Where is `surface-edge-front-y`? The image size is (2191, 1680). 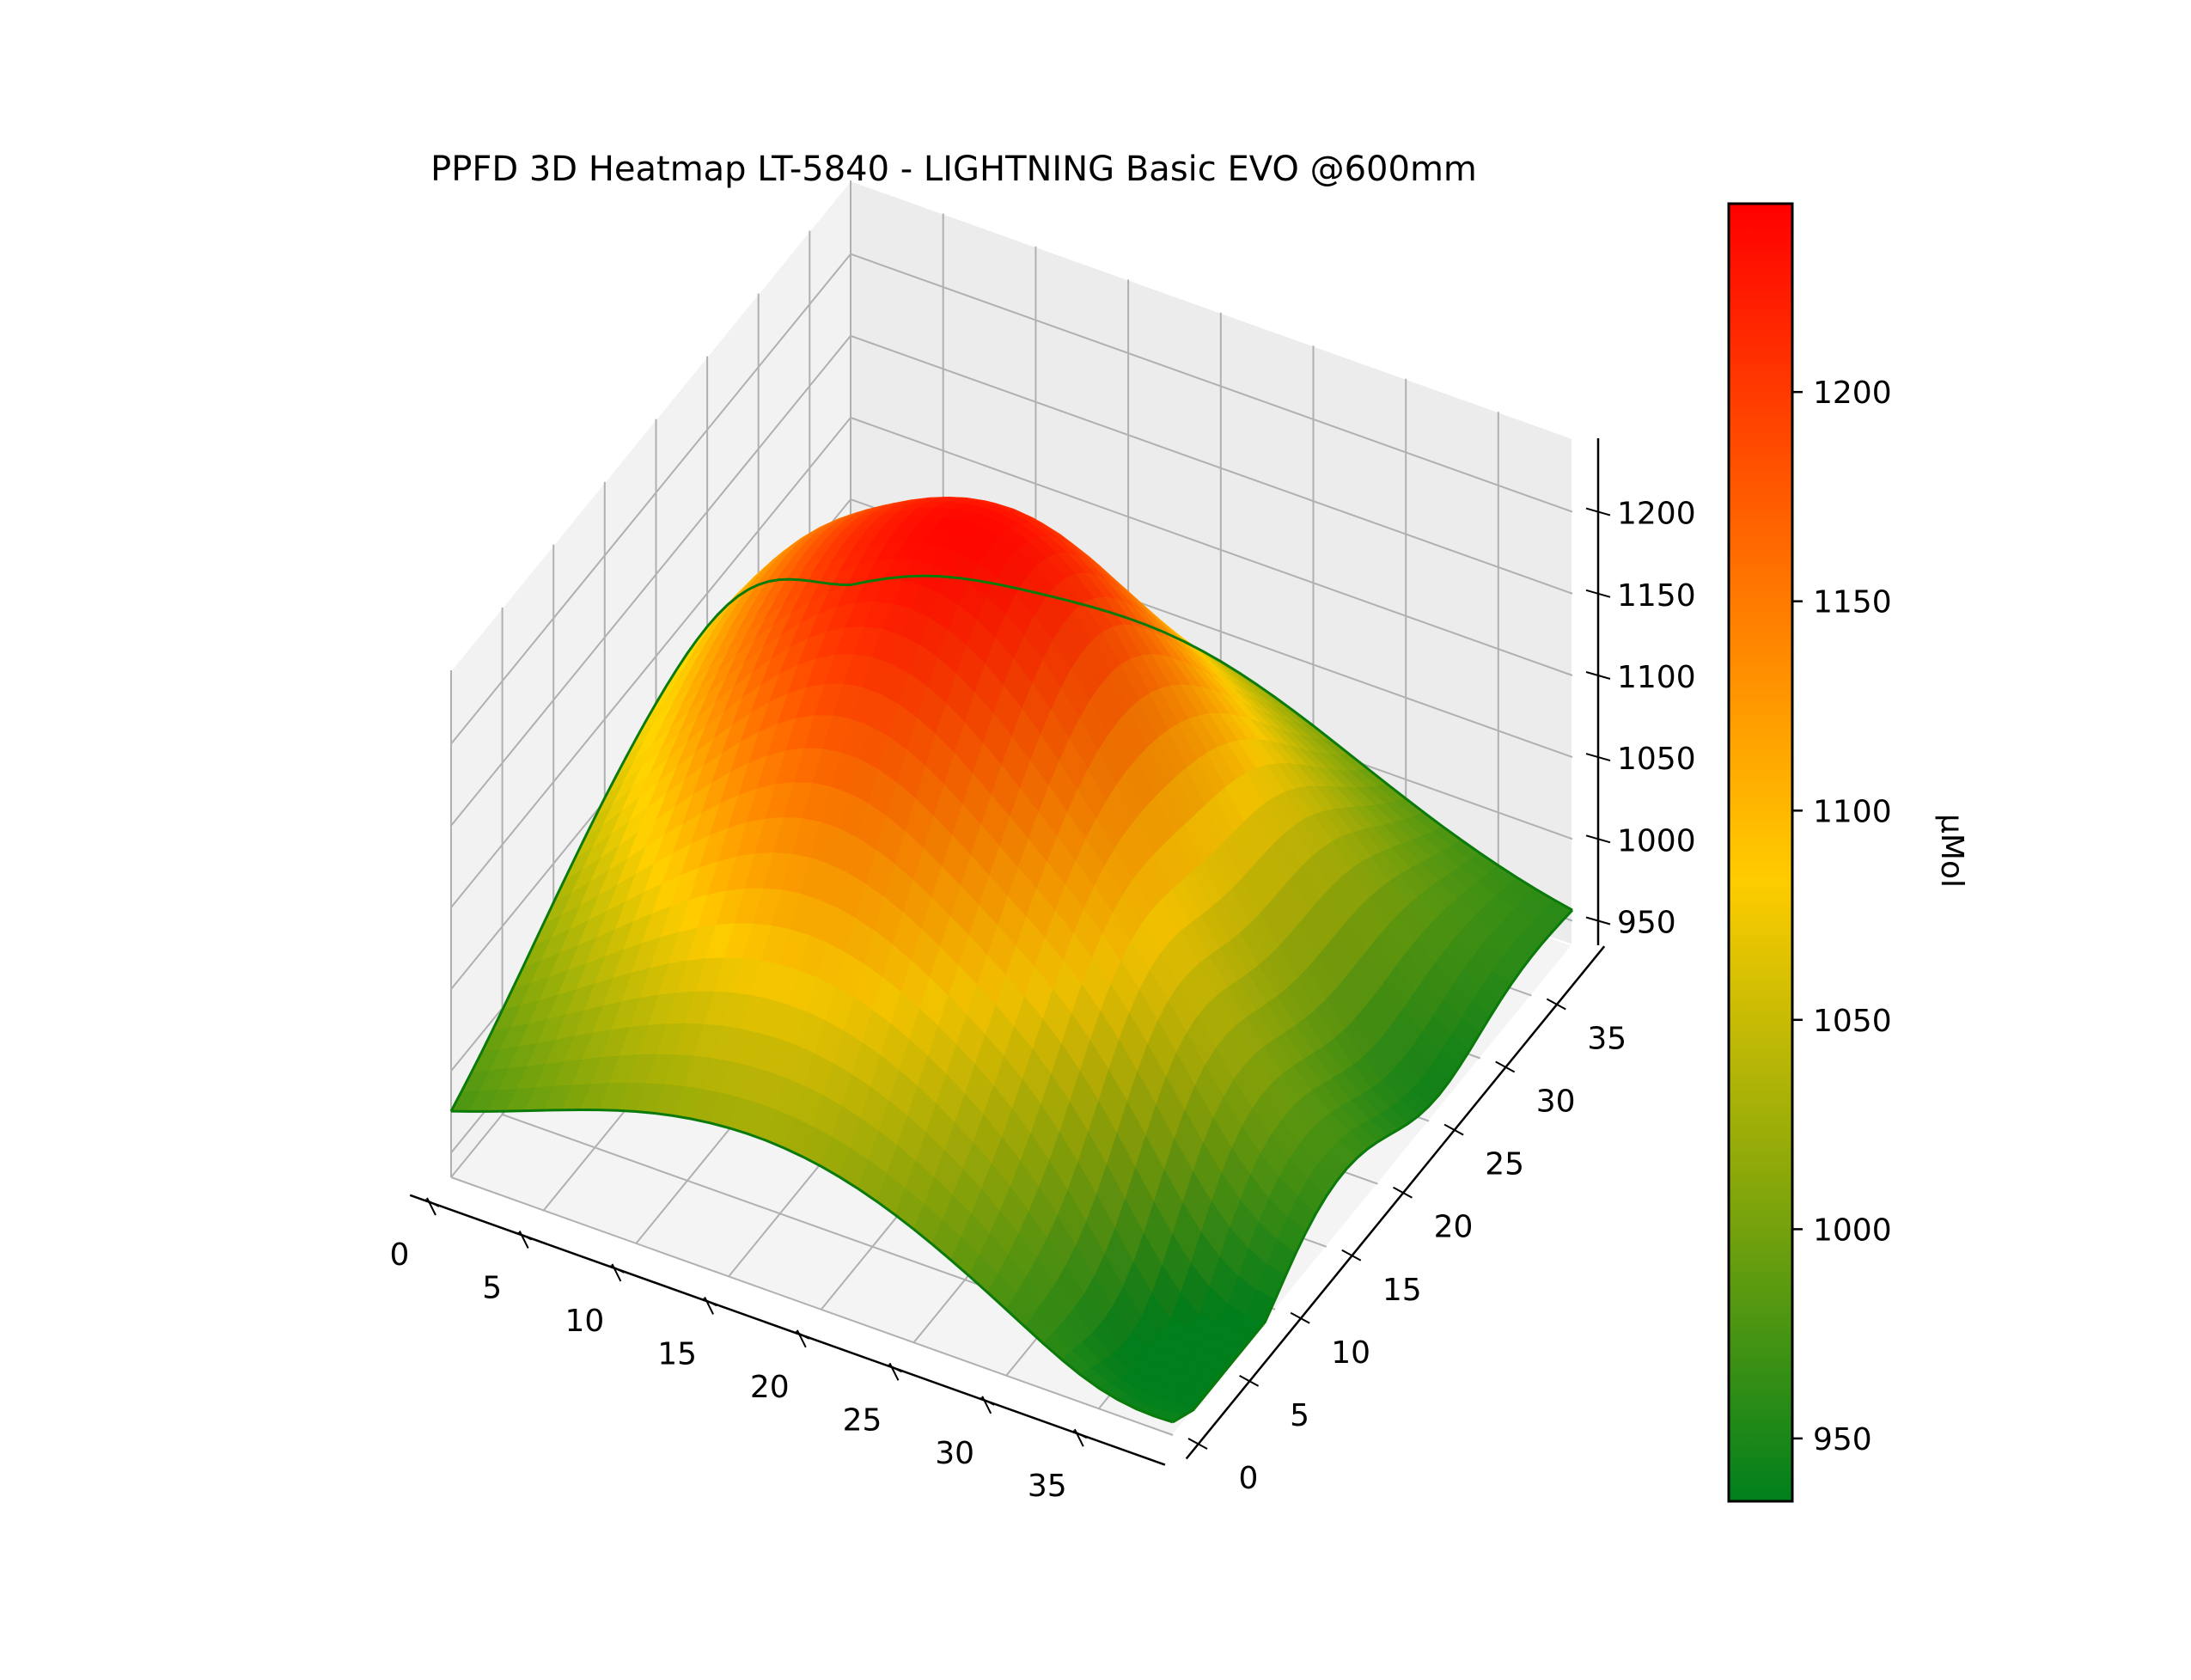
surface-edge-front-y is located at coordinates (650, 845).